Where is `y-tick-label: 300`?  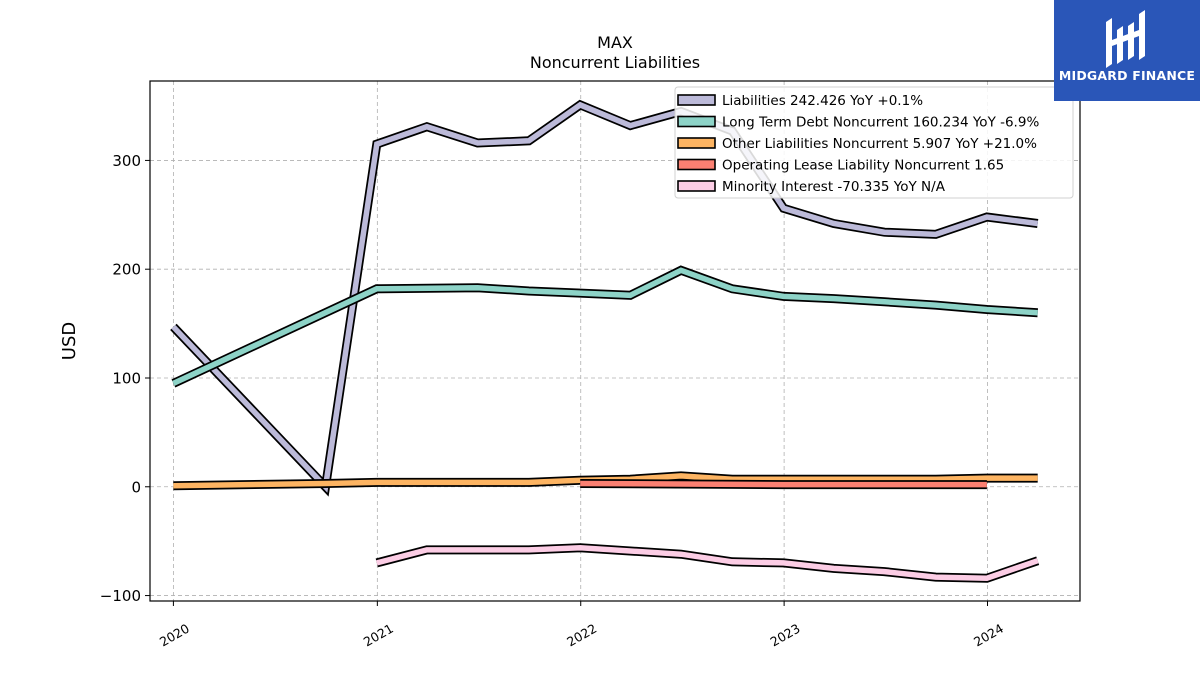 y-tick-label: 300 is located at coordinates (126, 161).